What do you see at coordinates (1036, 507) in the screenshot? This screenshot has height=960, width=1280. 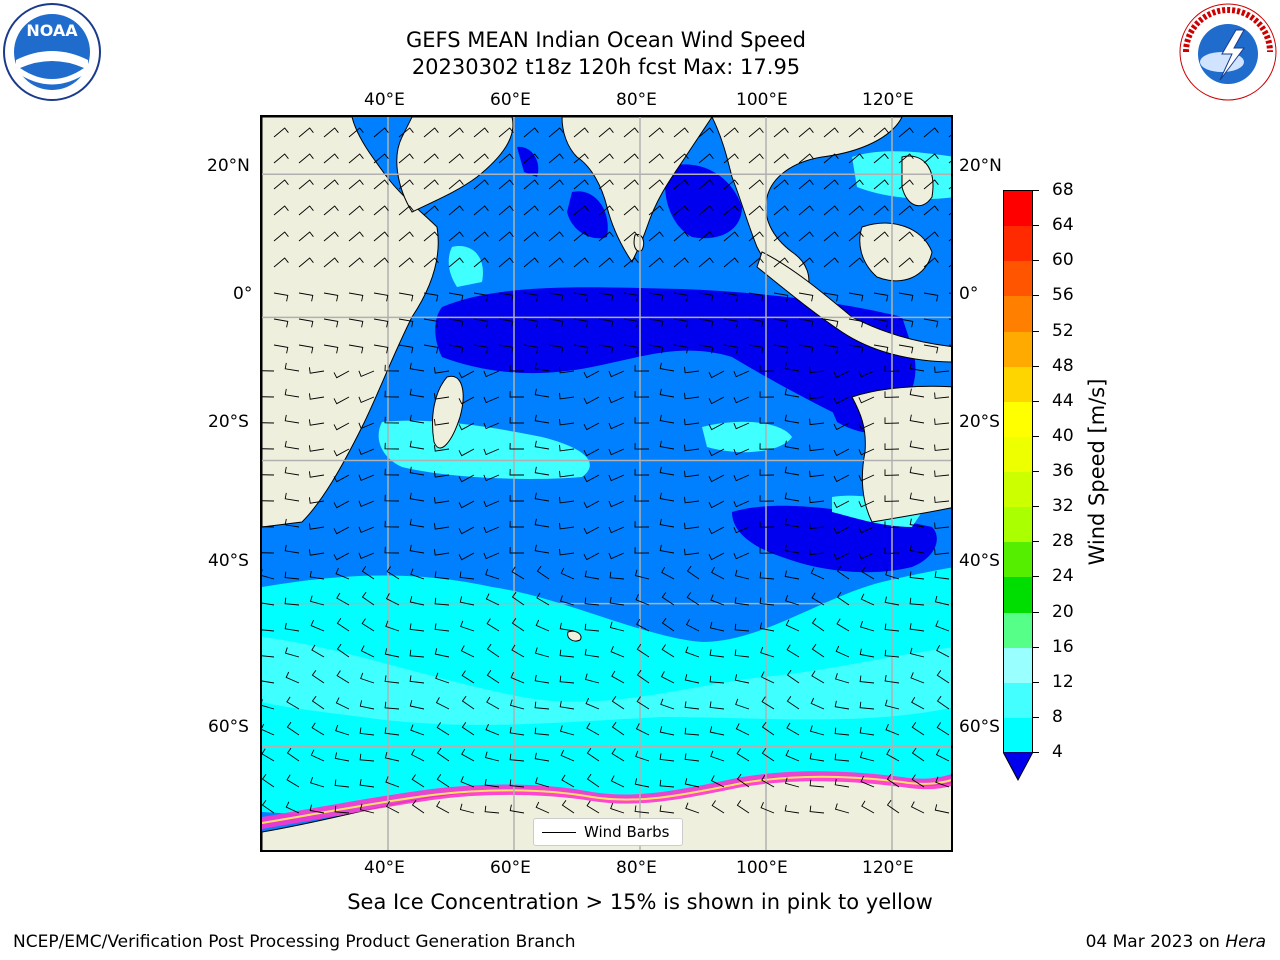 I see `colorbar-tick` at bounding box center [1036, 507].